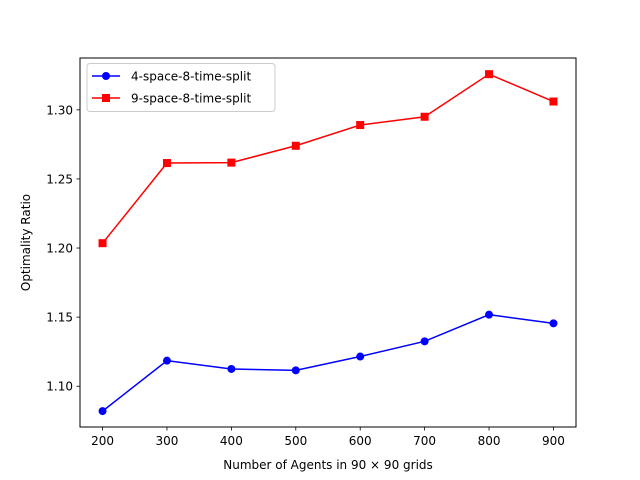  Describe the element at coordinates (26, 242) in the screenshot. I see `y-axis-label: Optimality Ratio` at that location.